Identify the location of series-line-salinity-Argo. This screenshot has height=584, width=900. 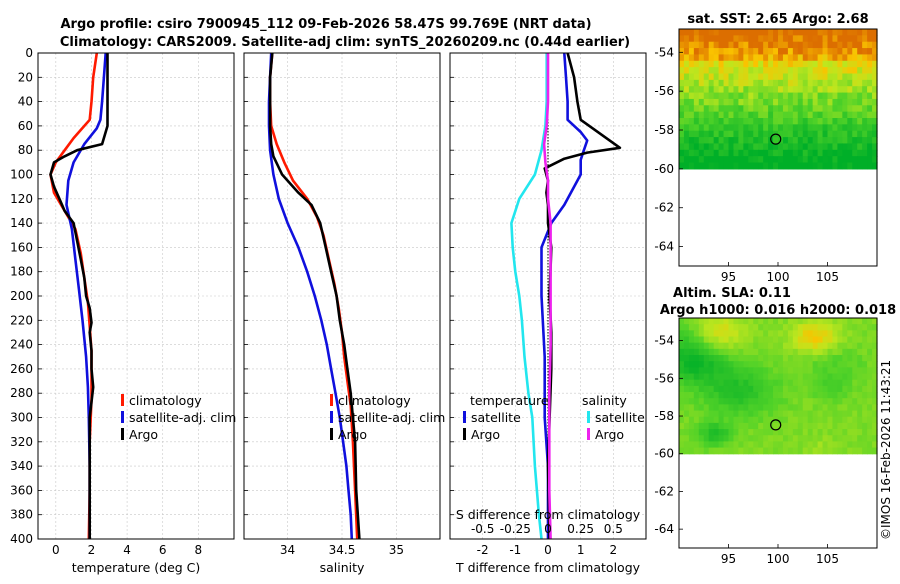
(547, 296).